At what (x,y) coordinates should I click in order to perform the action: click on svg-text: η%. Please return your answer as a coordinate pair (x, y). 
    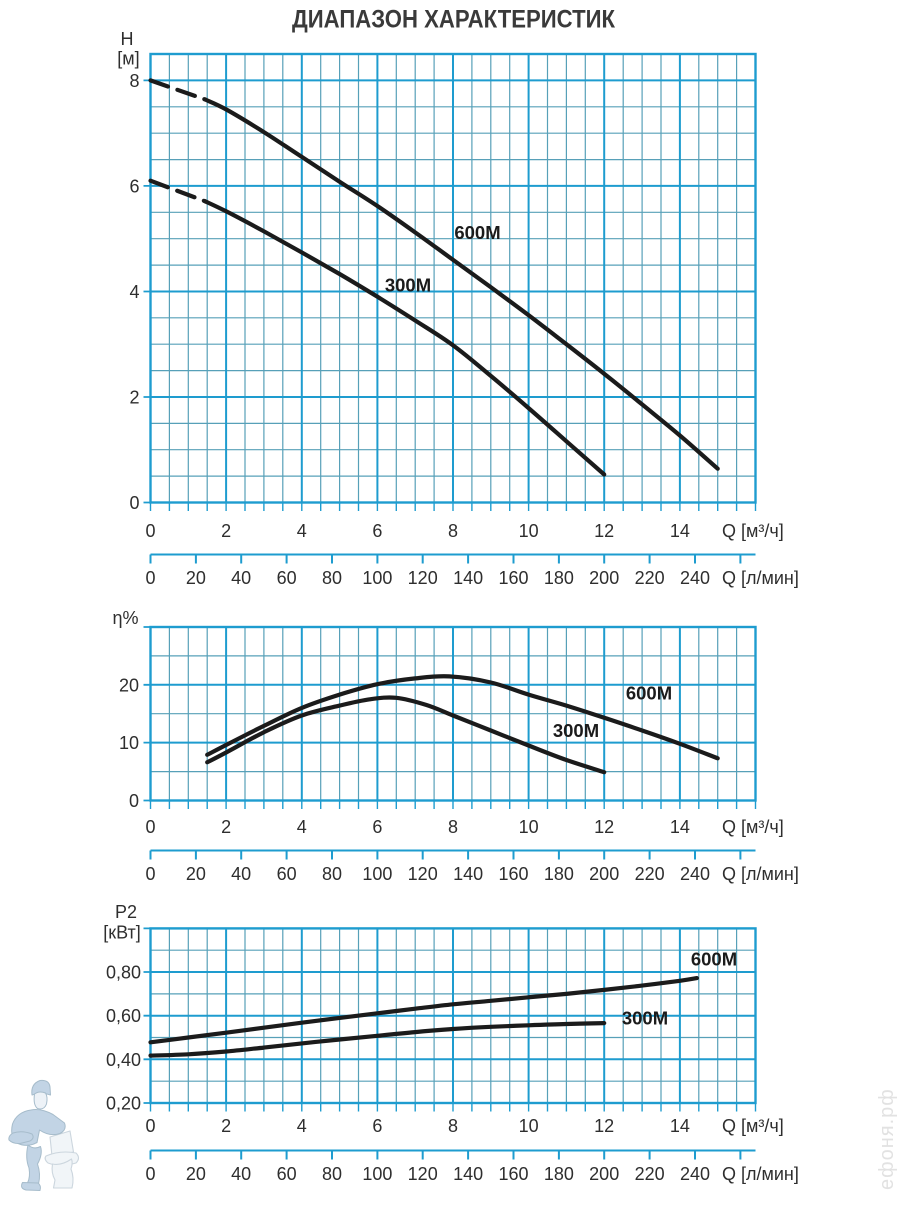
    Looking at the image, I should click on (125, 618).